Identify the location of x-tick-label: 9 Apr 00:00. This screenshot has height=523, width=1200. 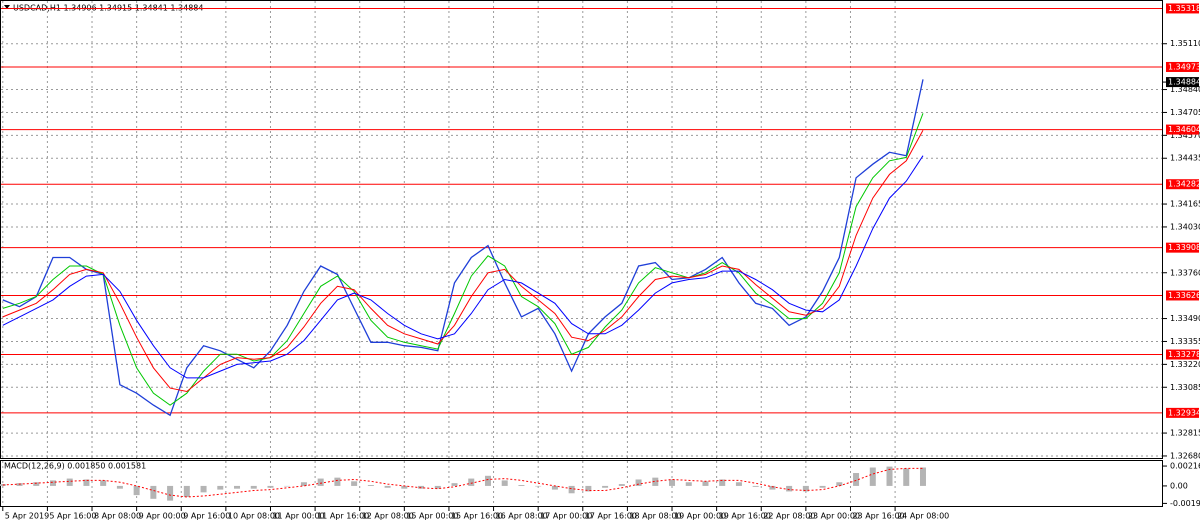
(162, 516).